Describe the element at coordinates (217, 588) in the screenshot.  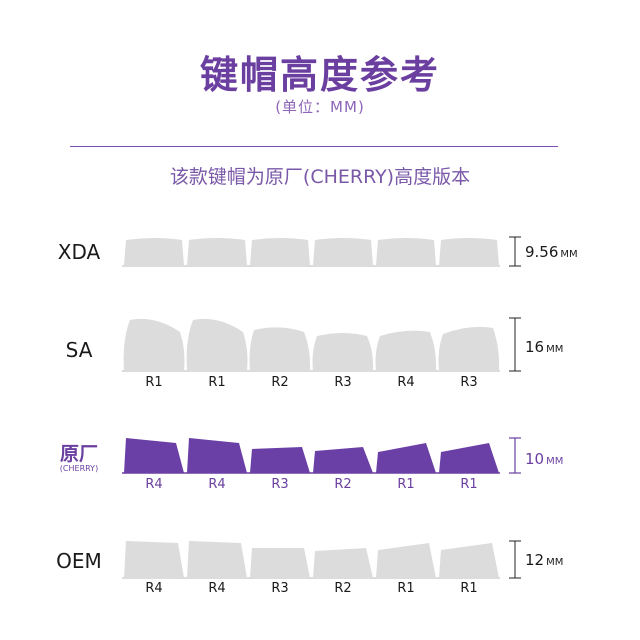
I see `row-label-oem-2: R4` at that location.